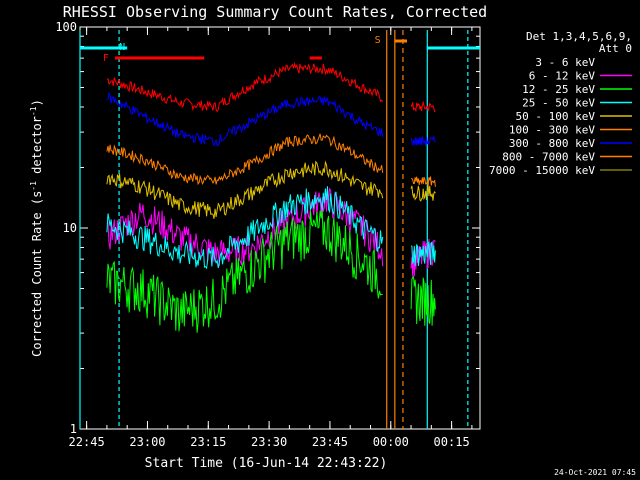  What do you see at coordinates (391, 442) in the screenshot?
I see `x-tick-label: 00:00` at bounding box center [391, 442].